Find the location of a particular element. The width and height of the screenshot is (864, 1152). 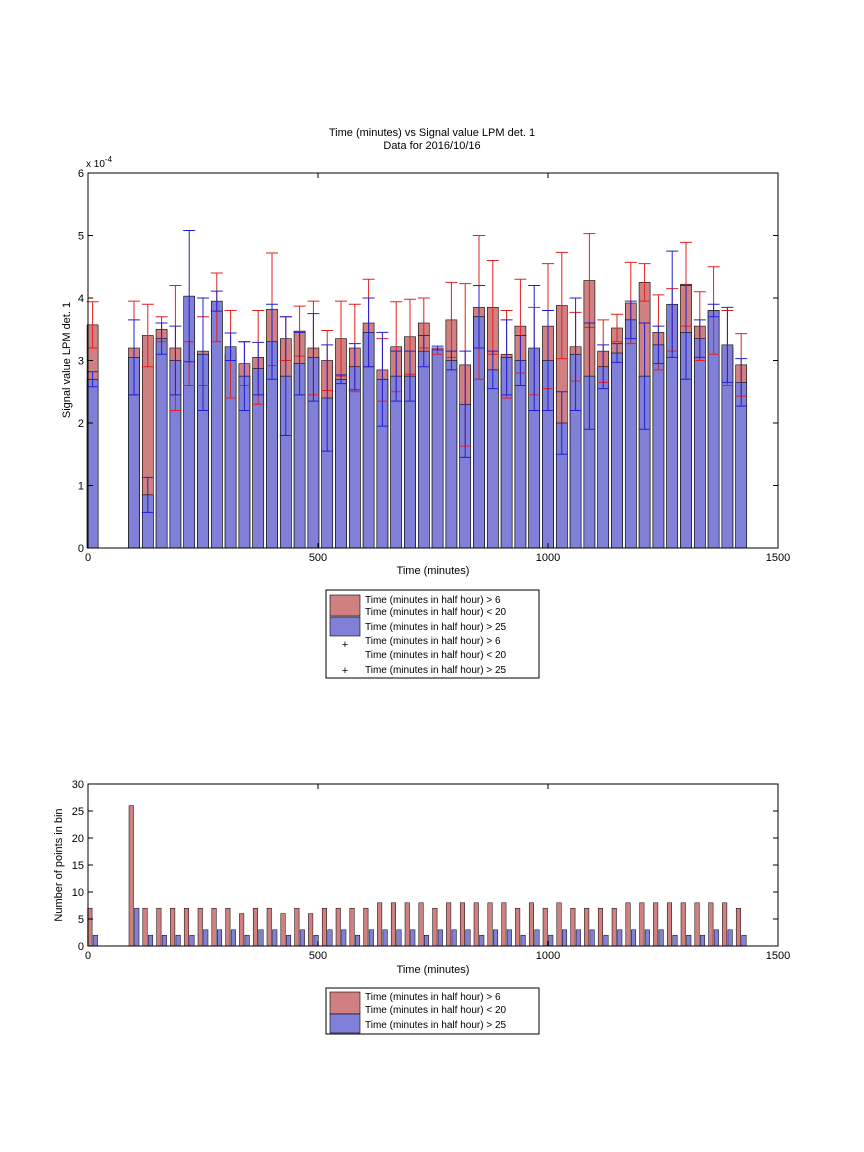

y-tick-label-3: 3 is located at coordinates (81, 362).